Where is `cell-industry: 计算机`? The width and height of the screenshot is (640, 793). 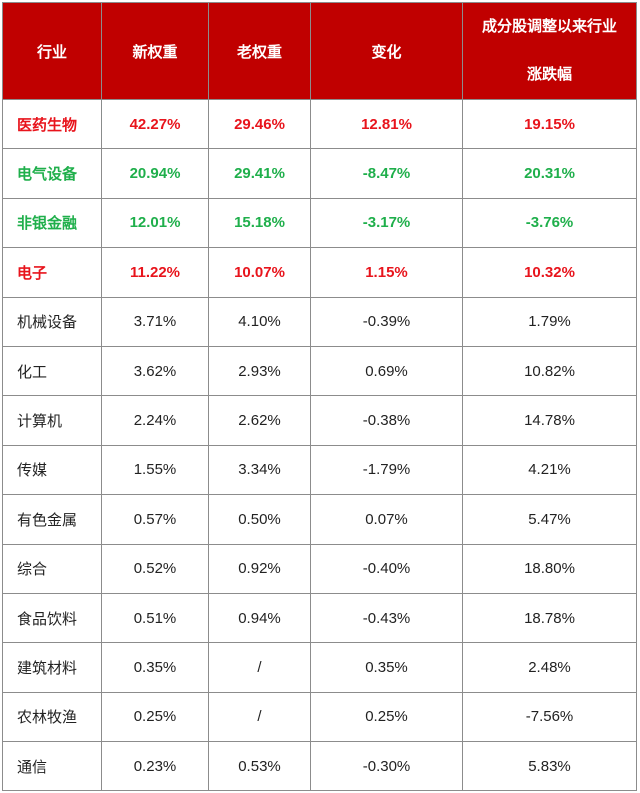 cell-industry: 计算机 is located at coordinates (52, 420).